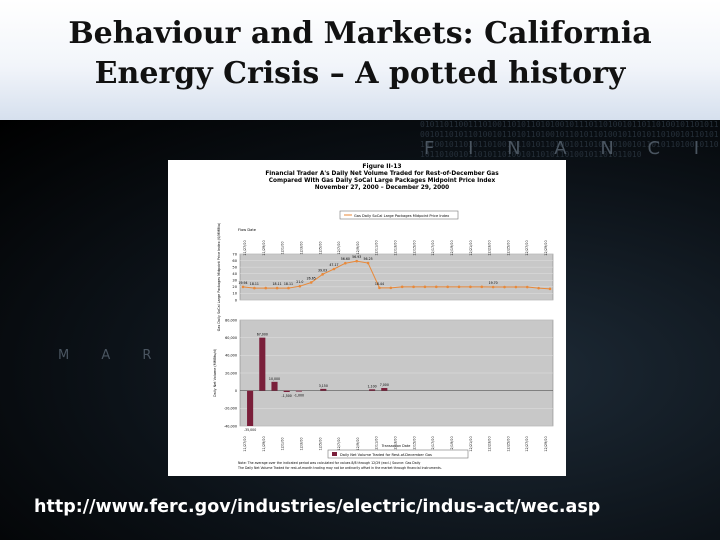  What do you see at coordinates (236, 300) in the screenshot?
I see `top-y-tick-label: 0` at bounding box center [236, 300].